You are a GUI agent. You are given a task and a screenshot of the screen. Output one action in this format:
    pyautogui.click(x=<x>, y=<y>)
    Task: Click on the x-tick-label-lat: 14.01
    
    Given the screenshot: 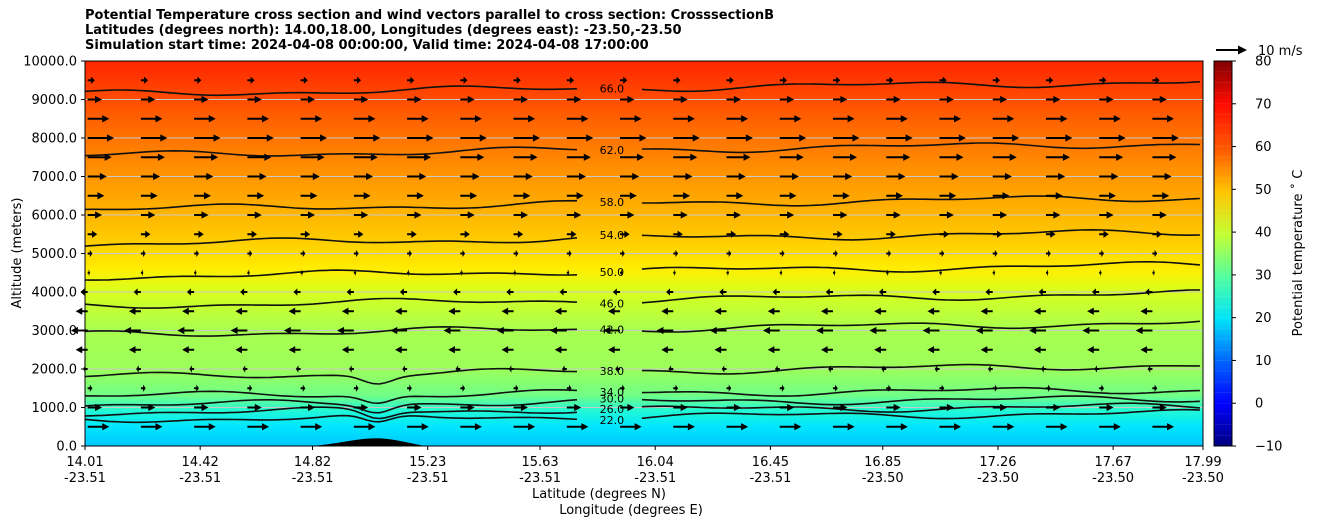 What is the action you would take?
    pyautogui.click(x=84, y=462)
    